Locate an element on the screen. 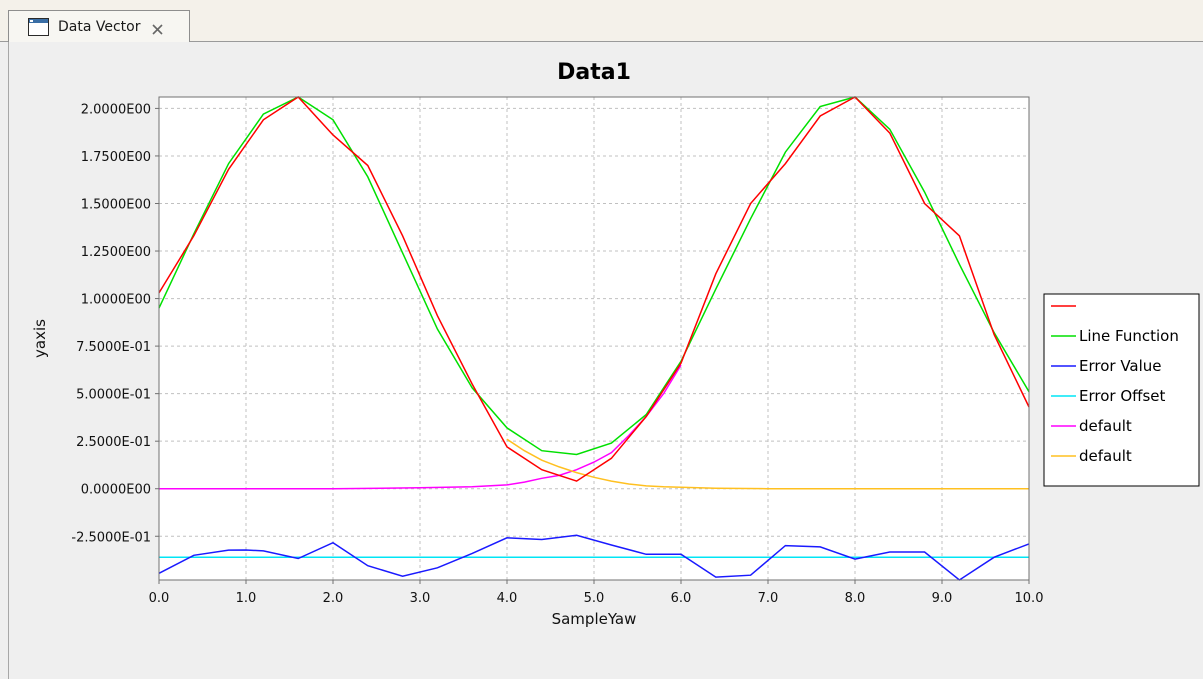 The height and width of the screenshot is (679, 1203). y-tick-label: 0.0000E00 is located at coordinates (116, 490).